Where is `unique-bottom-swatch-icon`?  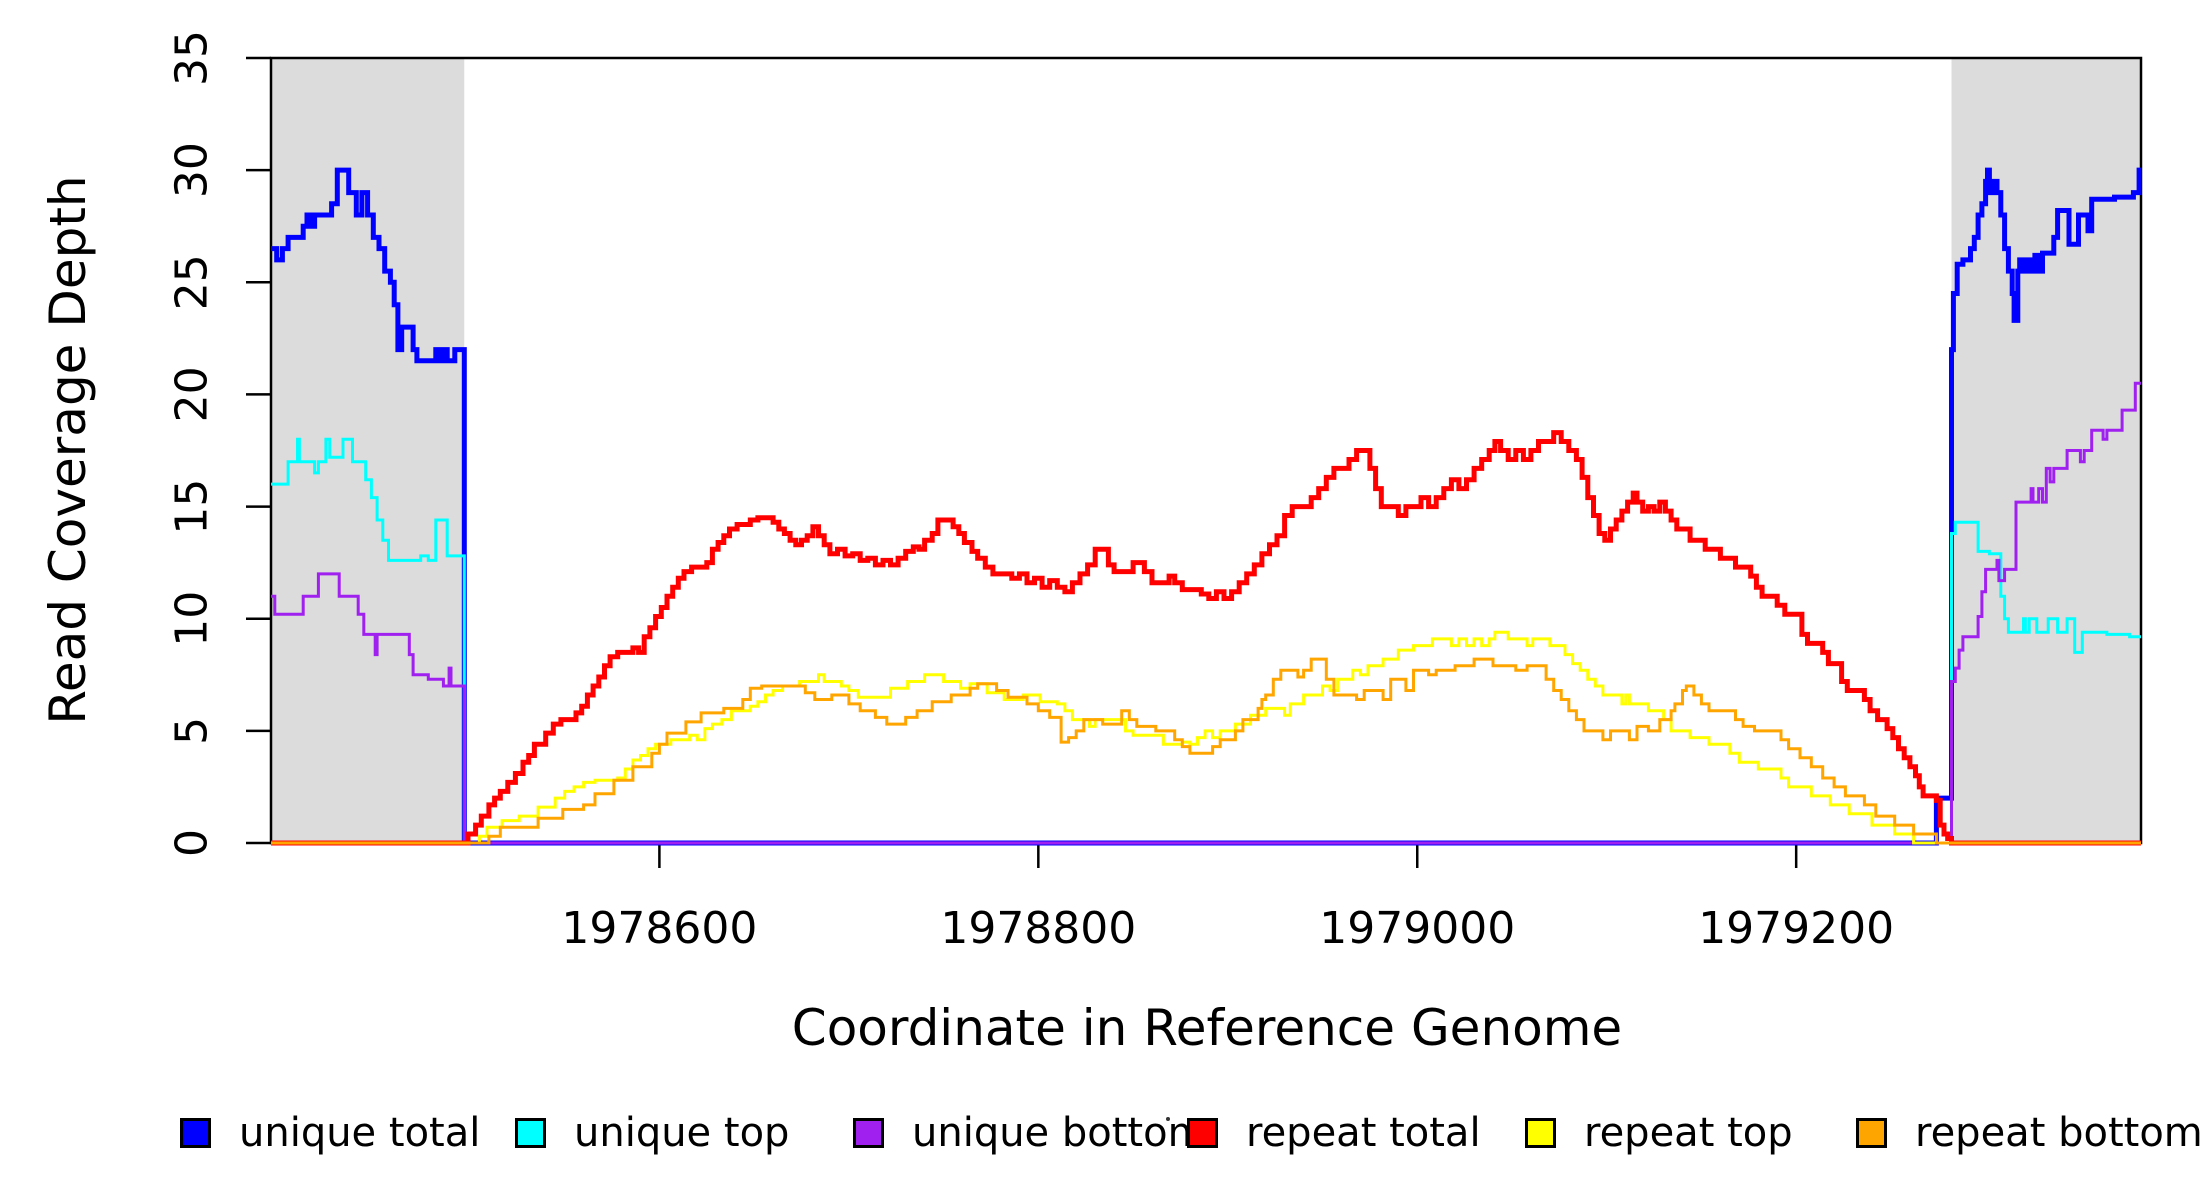
unique-bottom-swatch-icon is located at coordinates (868, 1133).